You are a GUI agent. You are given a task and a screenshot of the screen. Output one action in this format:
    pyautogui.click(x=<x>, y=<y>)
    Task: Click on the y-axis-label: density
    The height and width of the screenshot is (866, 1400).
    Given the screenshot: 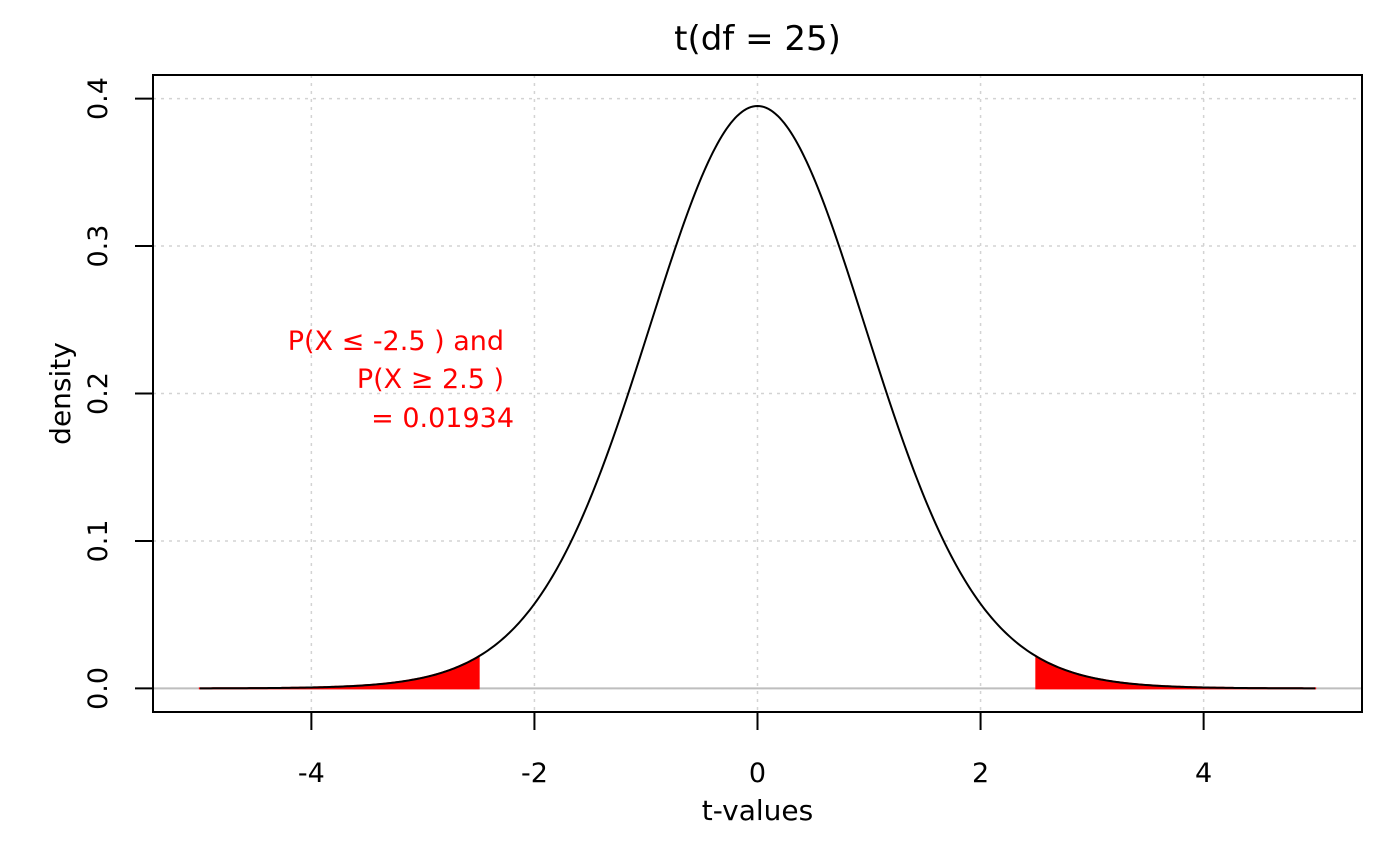 What is the action you would take?
    pyautogui.click(x=60, y=393)
    